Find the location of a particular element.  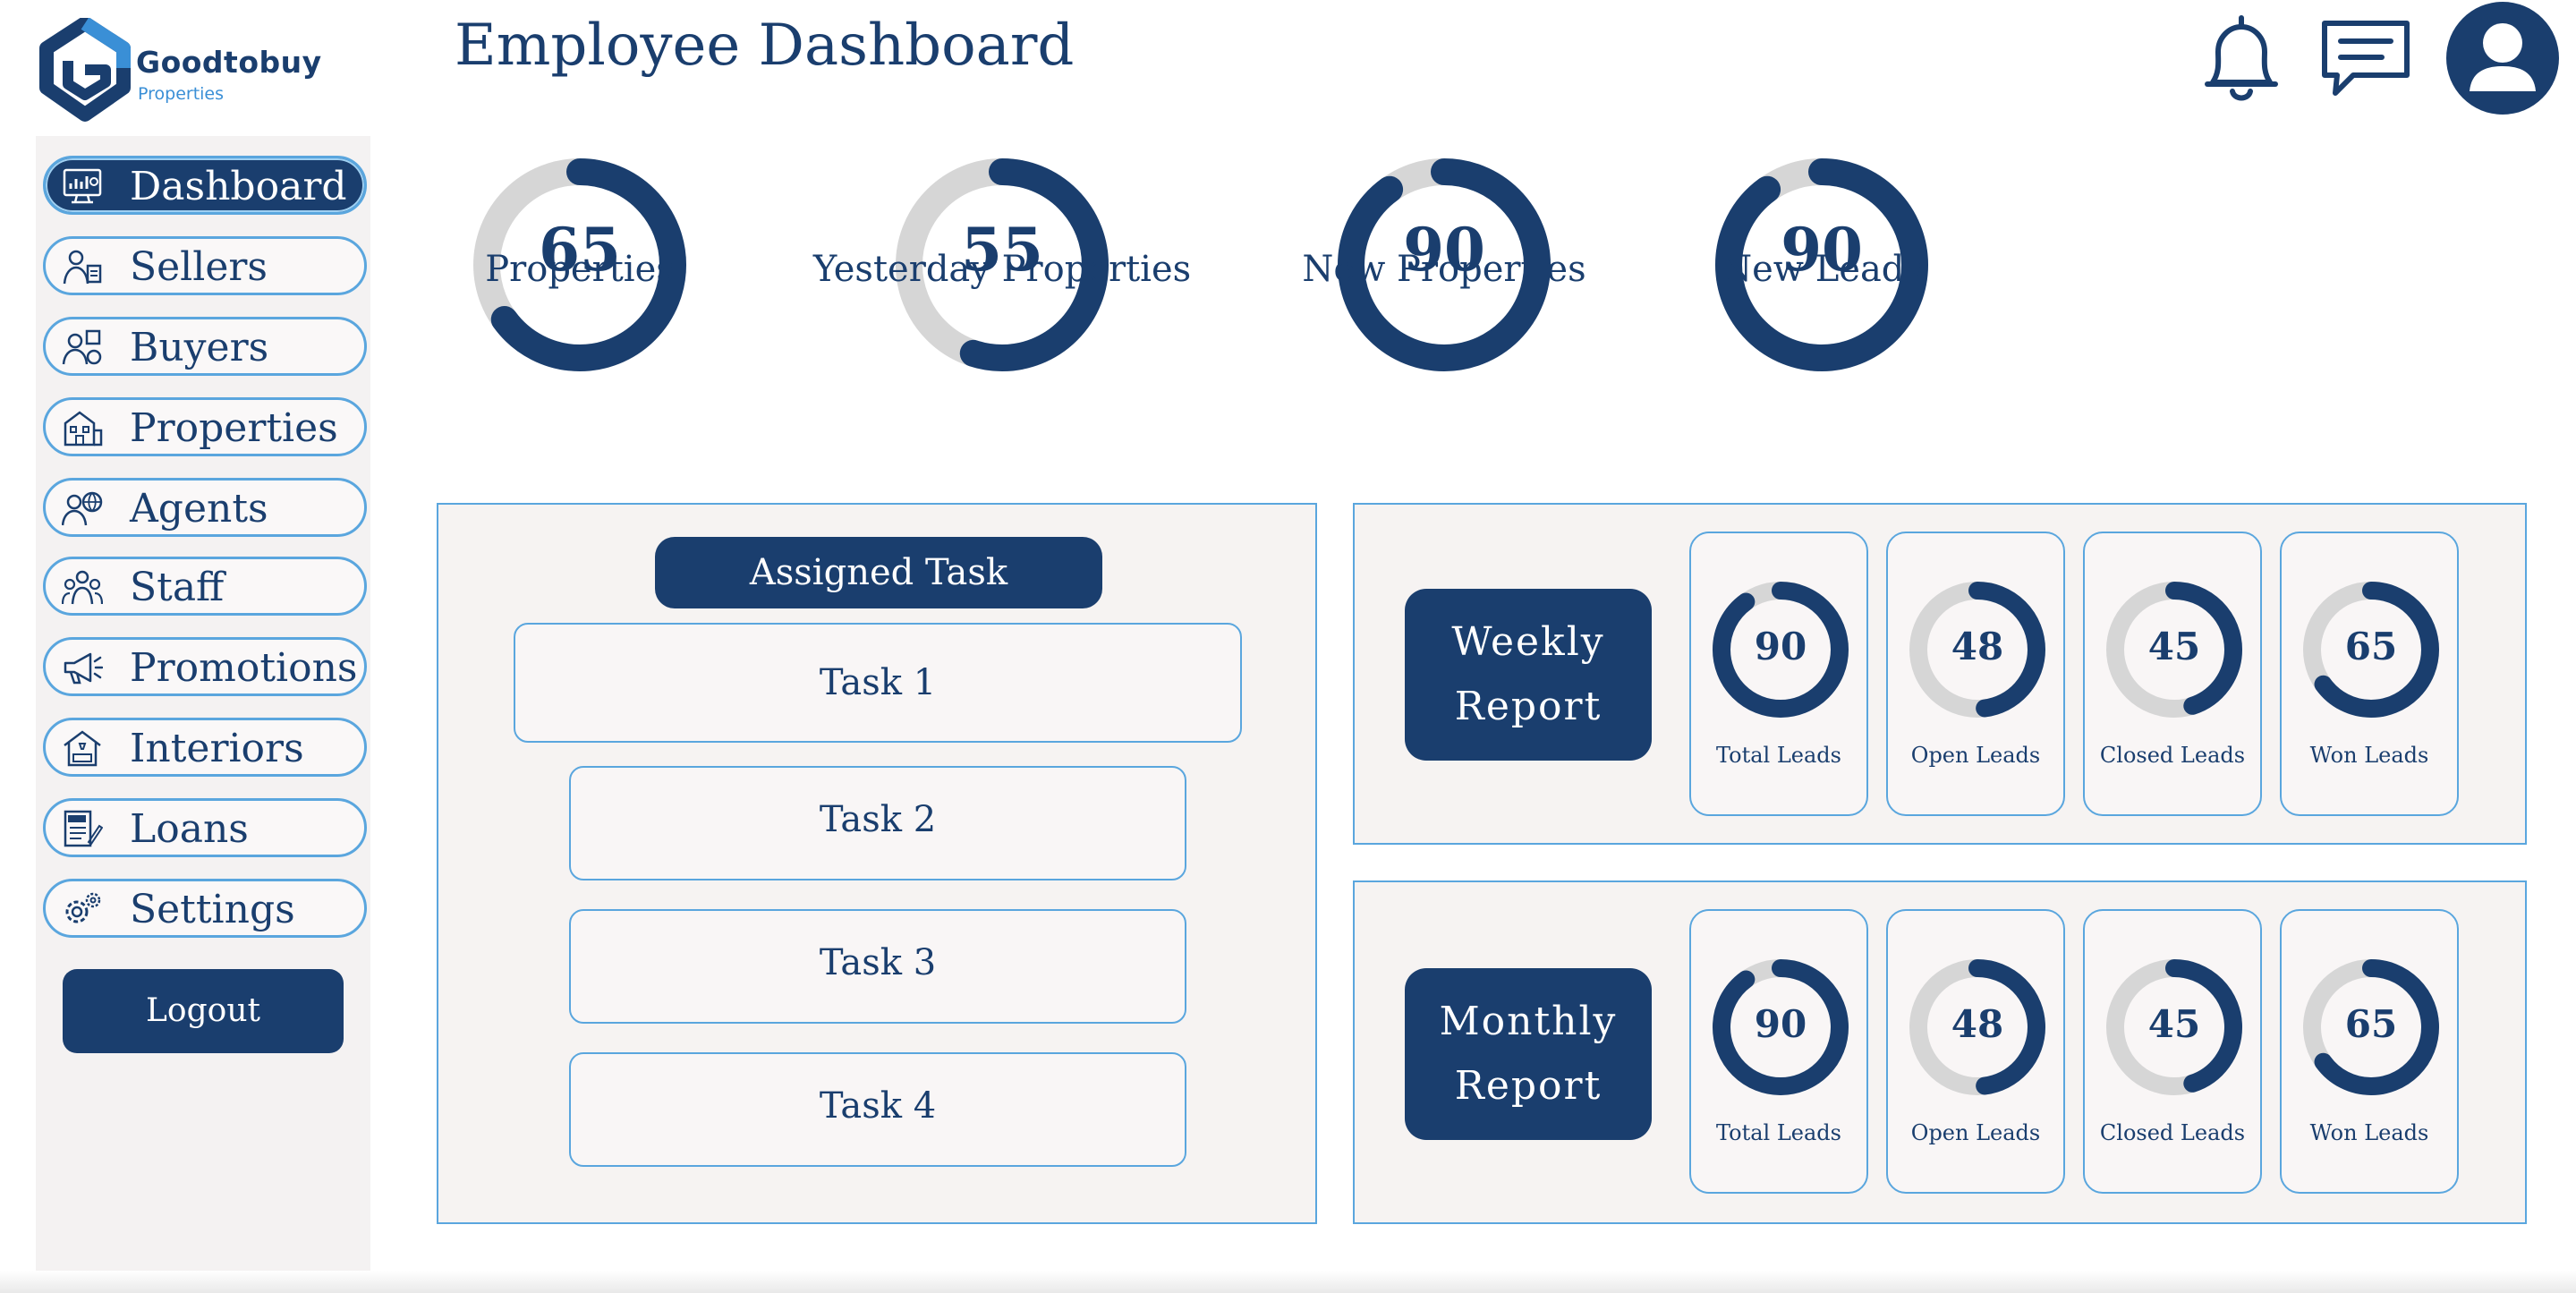

weekly-closed-leads-card: 45 Closed Leads is located at coordinates (2172, 674).